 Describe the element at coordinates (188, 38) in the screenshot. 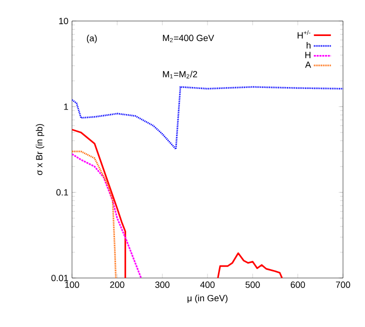

I see `annotation: M$_{2}$=400 GeV` at that location.